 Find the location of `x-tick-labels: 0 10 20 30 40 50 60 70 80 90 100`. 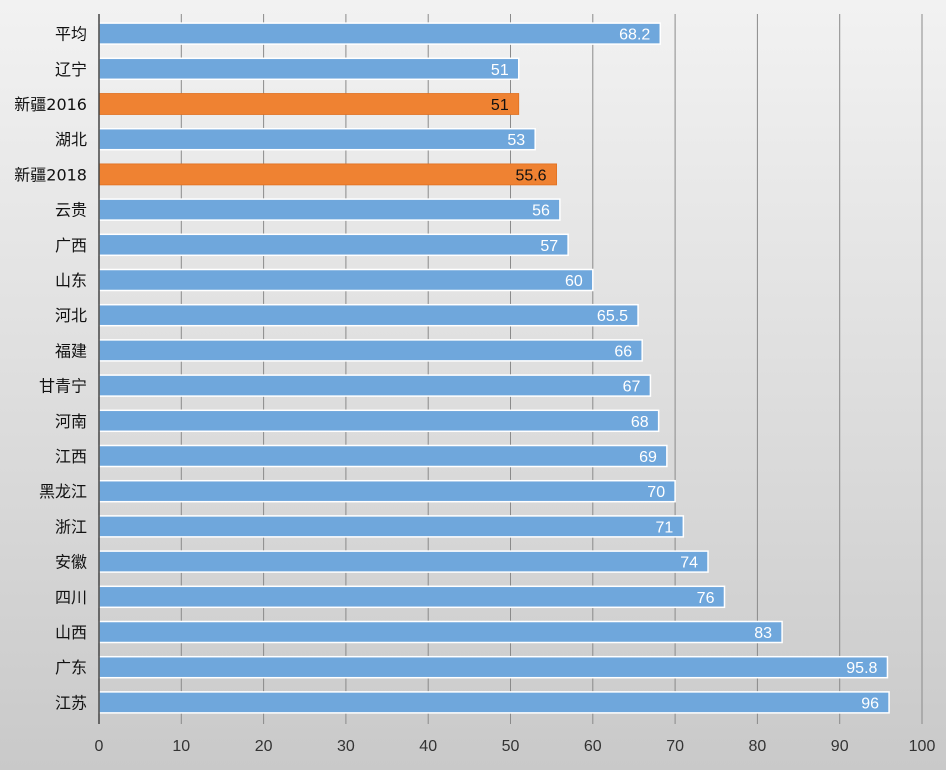

x-tick-labels: 0 10 20 30 40 50 60 70 80 90 100 is located at coordinates (515, 746).